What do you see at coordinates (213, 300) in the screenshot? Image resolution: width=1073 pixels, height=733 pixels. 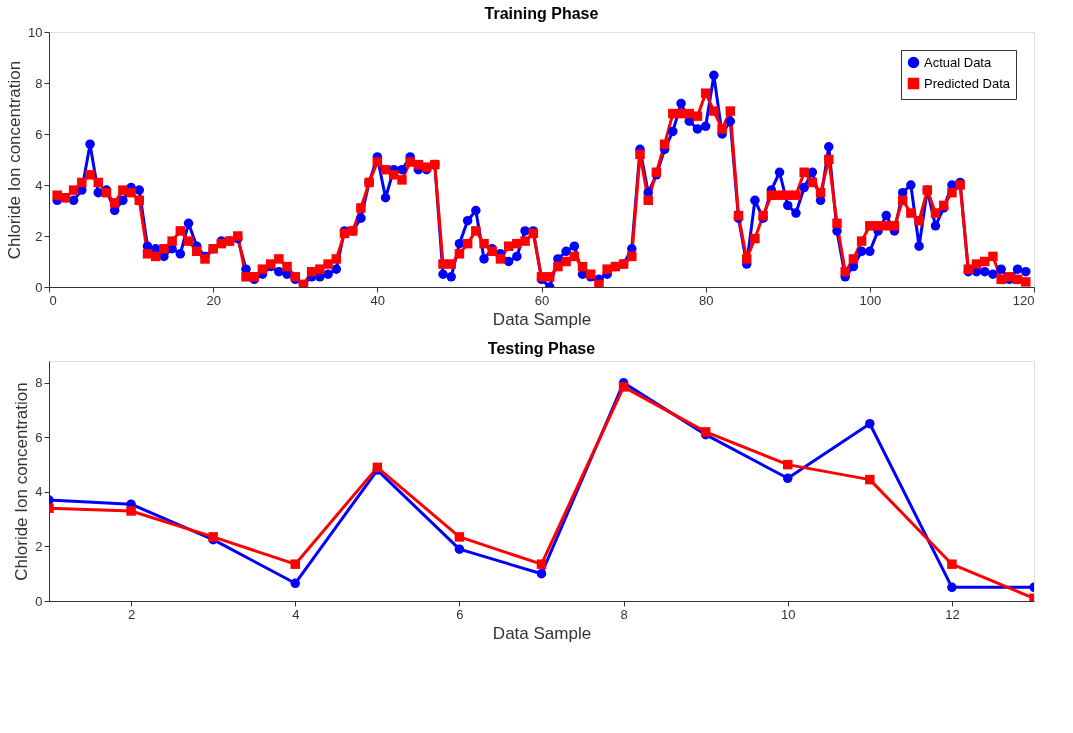 I see `x-tick-label: 20` at bounding box center [213, 300].